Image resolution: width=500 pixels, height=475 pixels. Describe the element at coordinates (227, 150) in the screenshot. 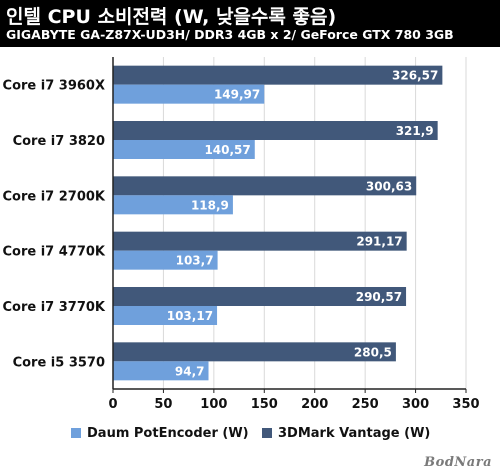

I see `data-label: 140,57` at that location.